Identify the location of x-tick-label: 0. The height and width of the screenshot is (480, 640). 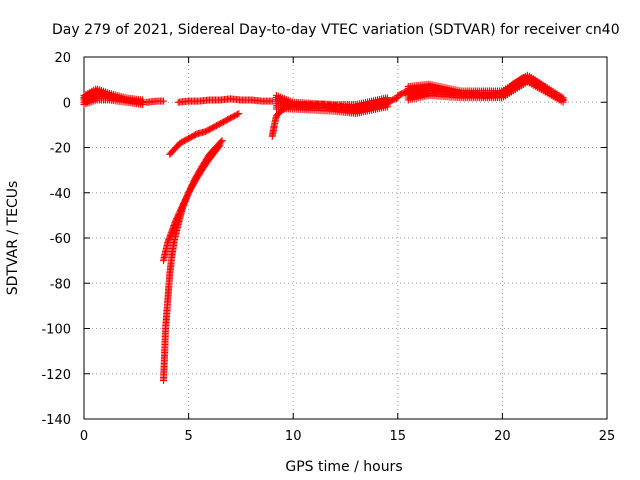
(84, 436).